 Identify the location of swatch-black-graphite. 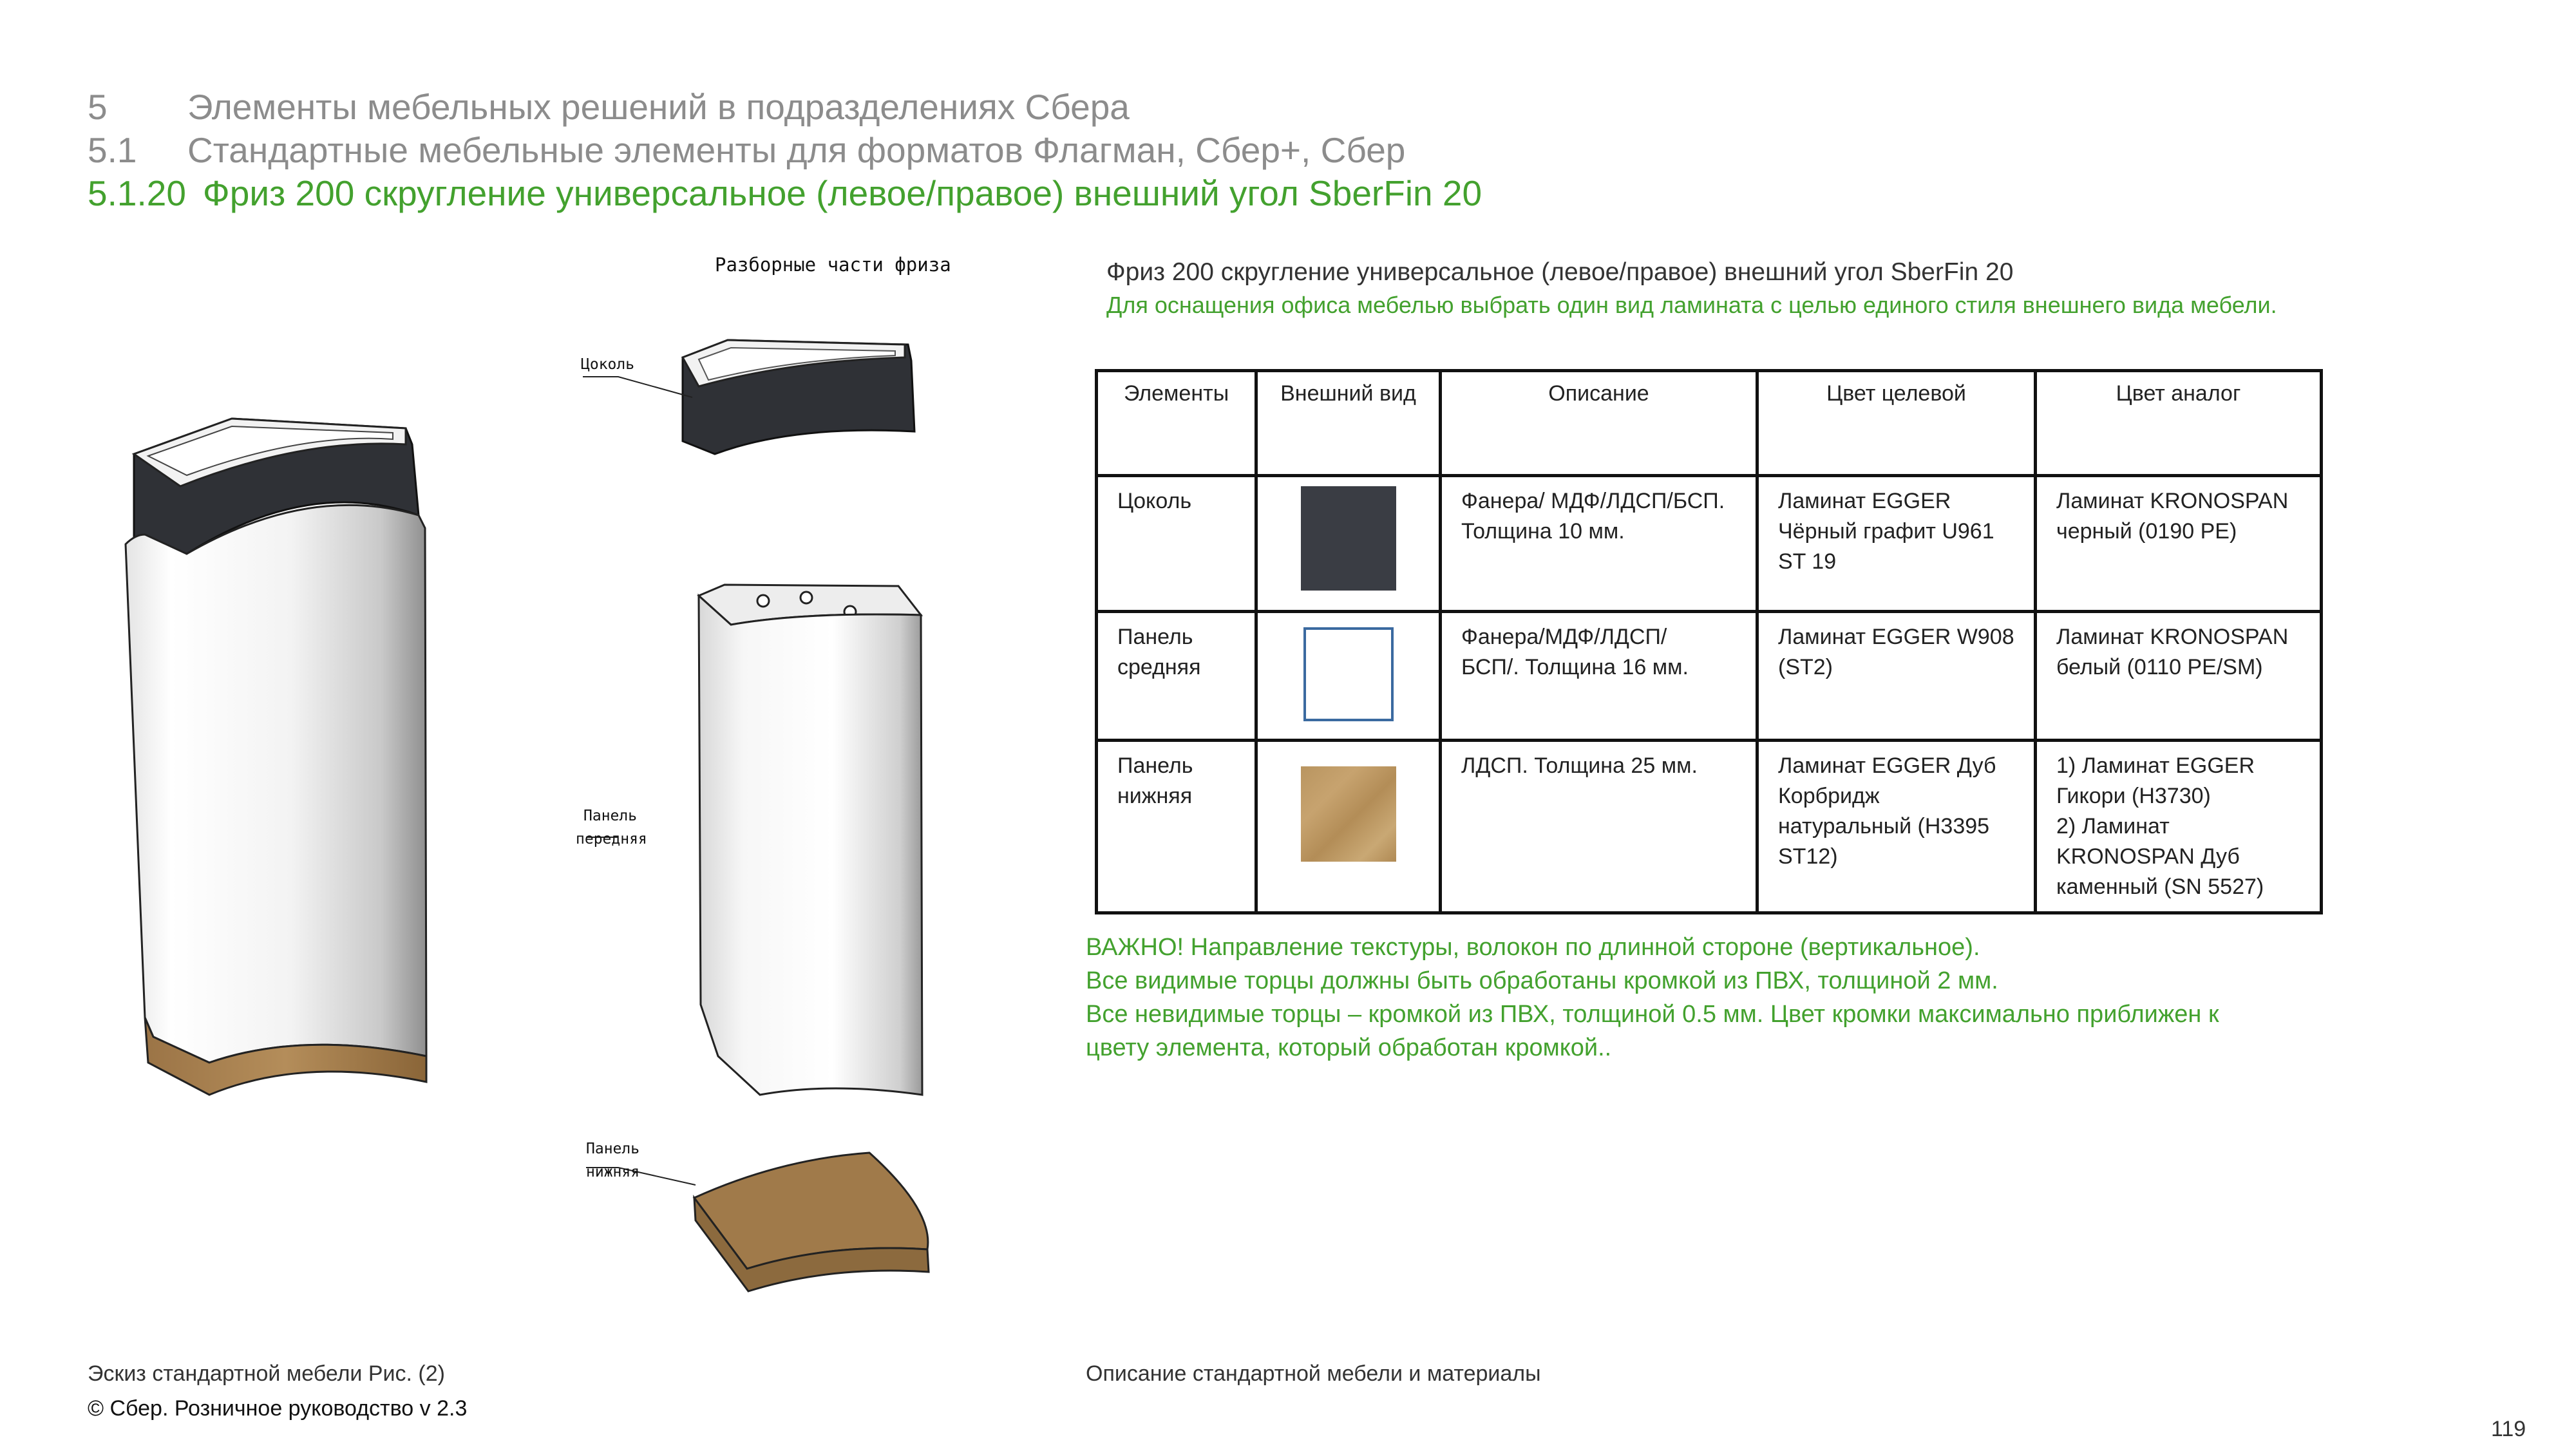
(1348, 538).